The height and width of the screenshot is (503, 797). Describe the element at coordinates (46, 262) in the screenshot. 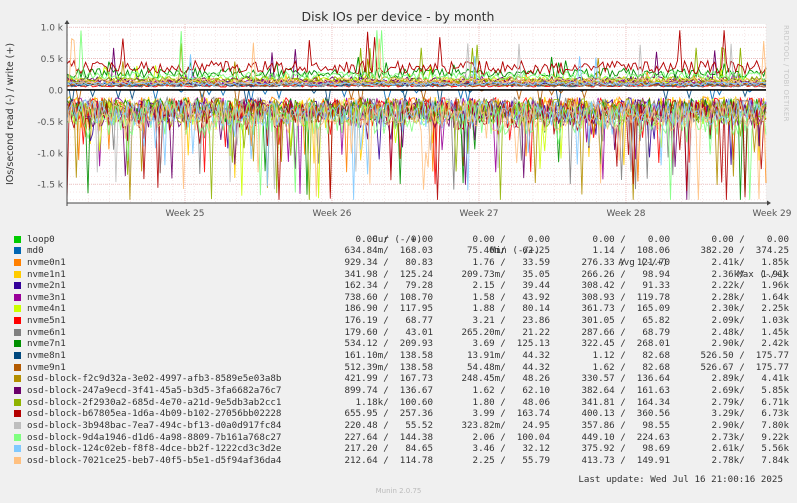

I see `legend-series-name: nvme0n1` at that location.